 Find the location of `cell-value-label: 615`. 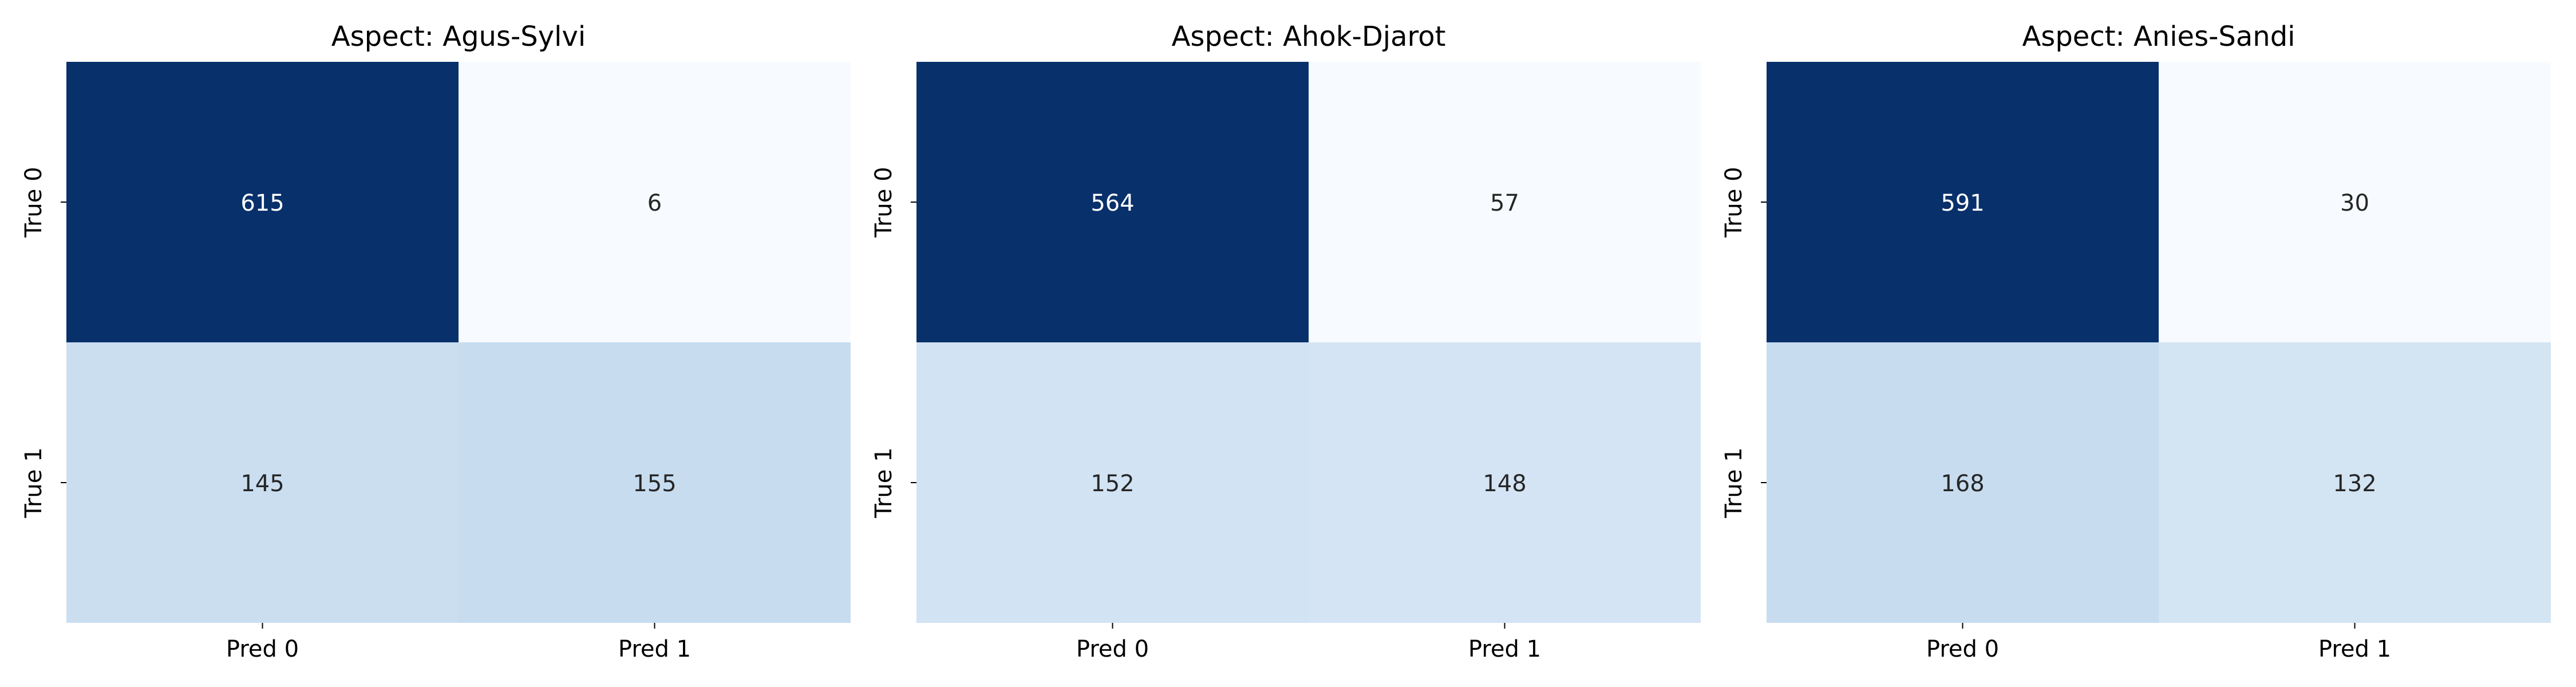

cell-value-label: 615 is located at coordinates (262, 203).